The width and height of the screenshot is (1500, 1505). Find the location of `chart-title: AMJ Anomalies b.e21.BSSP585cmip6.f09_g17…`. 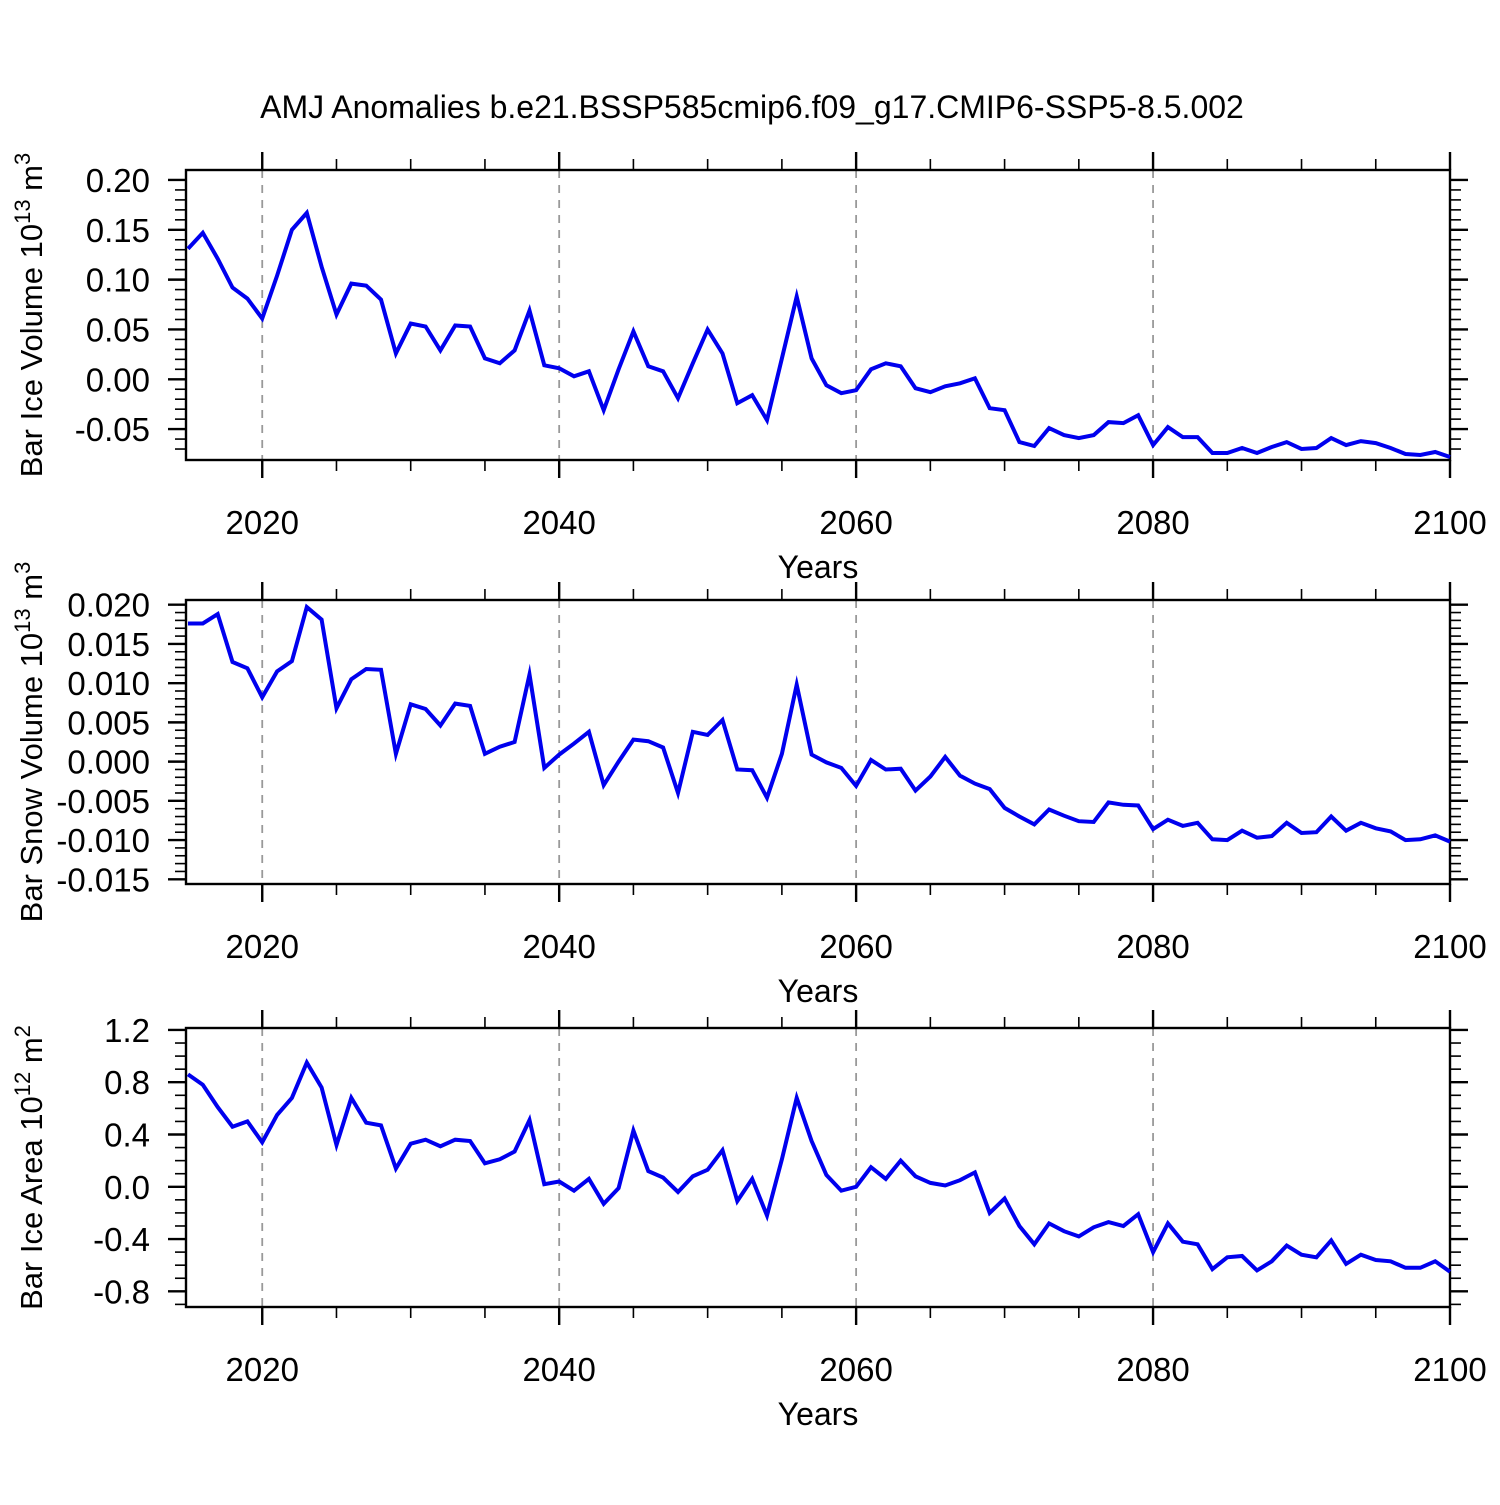

chart-title: AMJ Anomalies b.e21.BSSP585cmip6.f09_g17… is located at coordinates (752, 107).